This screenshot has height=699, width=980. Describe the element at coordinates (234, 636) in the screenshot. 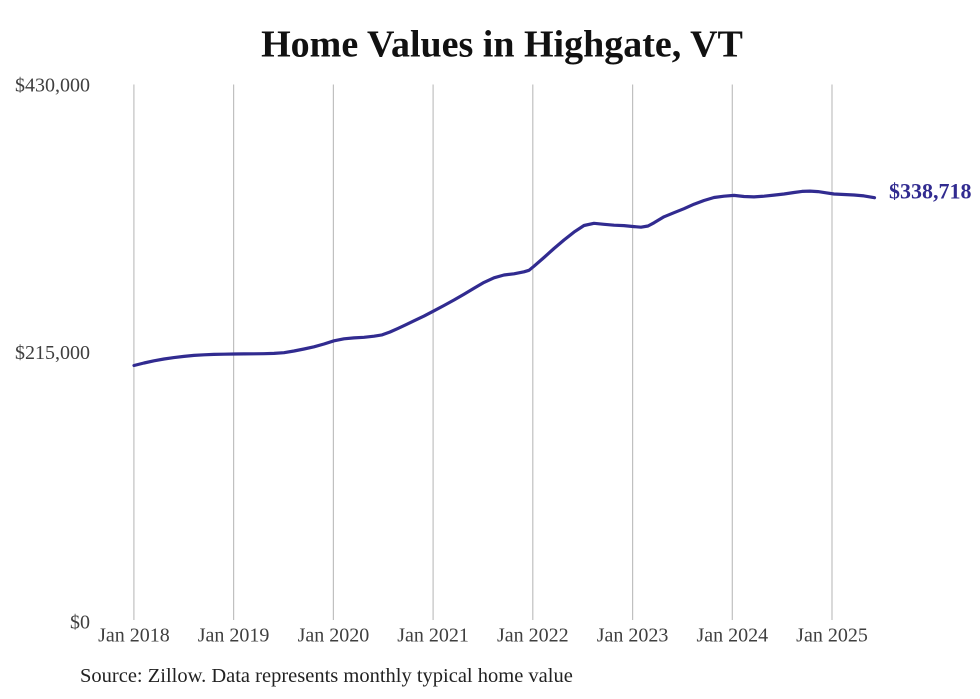

I see `svg-text: Jan 2019` at that location.